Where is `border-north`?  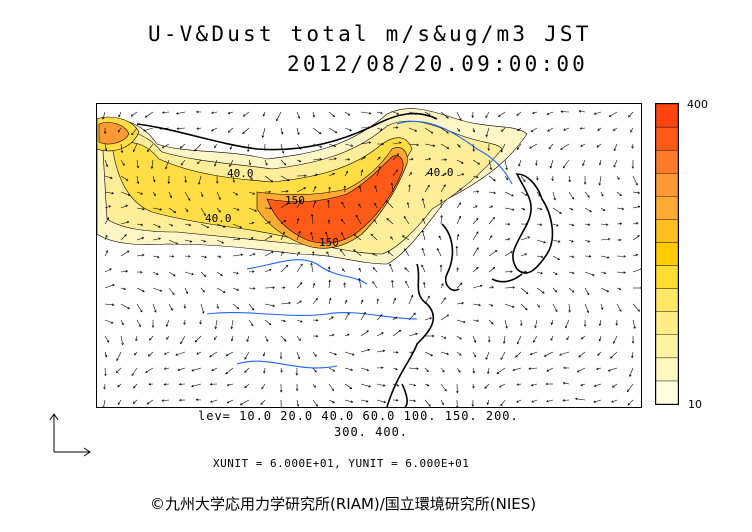
border-north is located at coordinates (287, 131).